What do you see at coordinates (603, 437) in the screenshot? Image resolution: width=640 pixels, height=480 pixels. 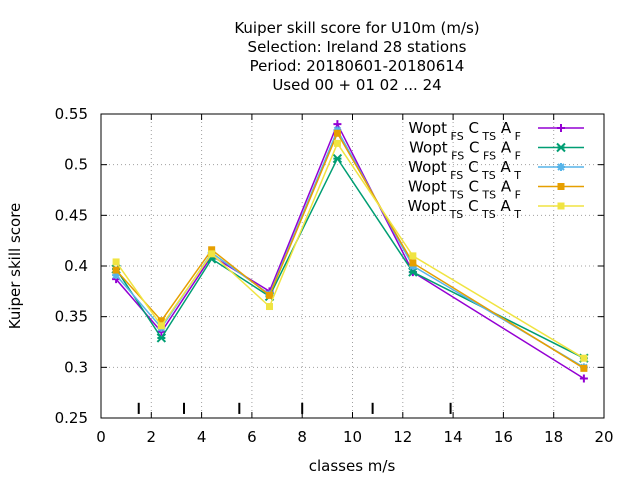 I see `x-tick-label: 20` at bounding box center [603, 437].